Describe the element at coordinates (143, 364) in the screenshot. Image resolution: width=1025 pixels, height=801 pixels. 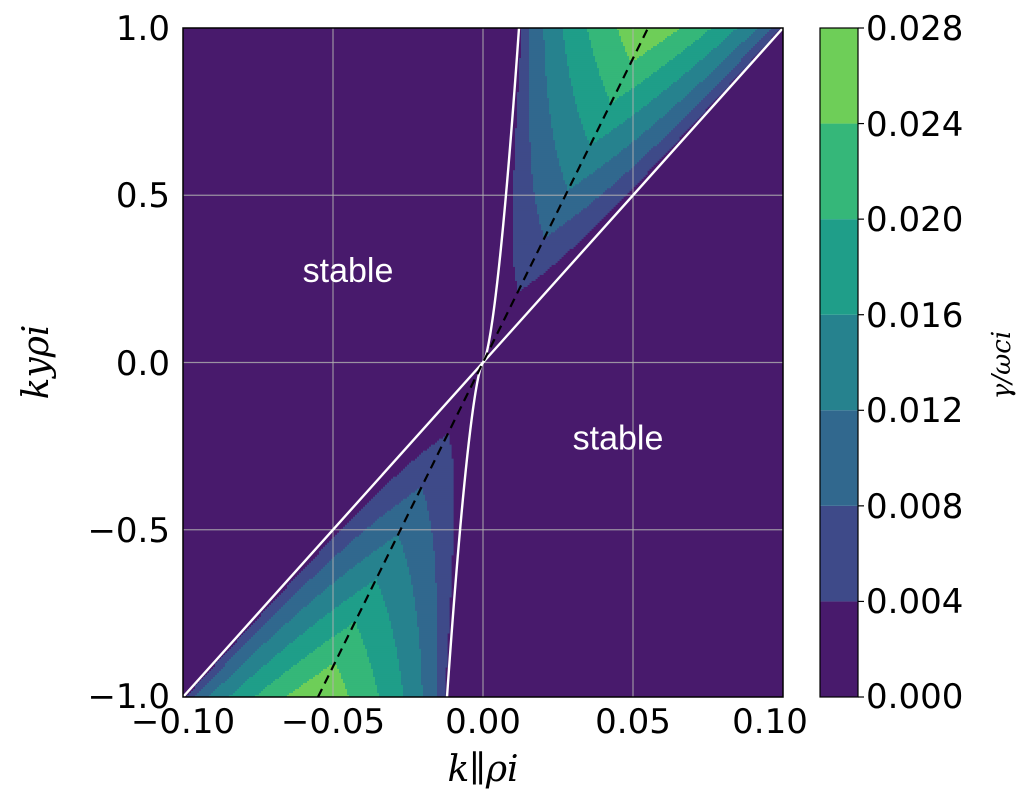
I see `y-tick-label: 0.0` at that location.